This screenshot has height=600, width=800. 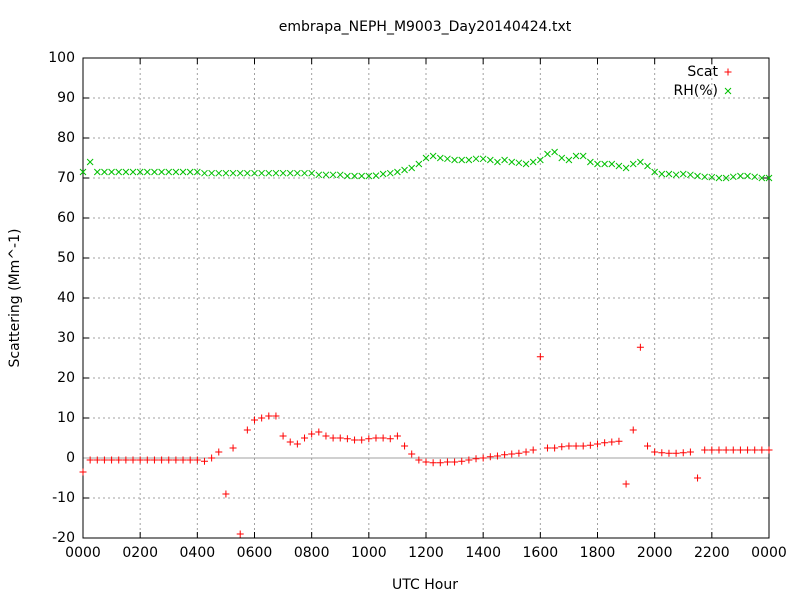 I want to click on y-tick-label: 70, so click(x=66, y=178).